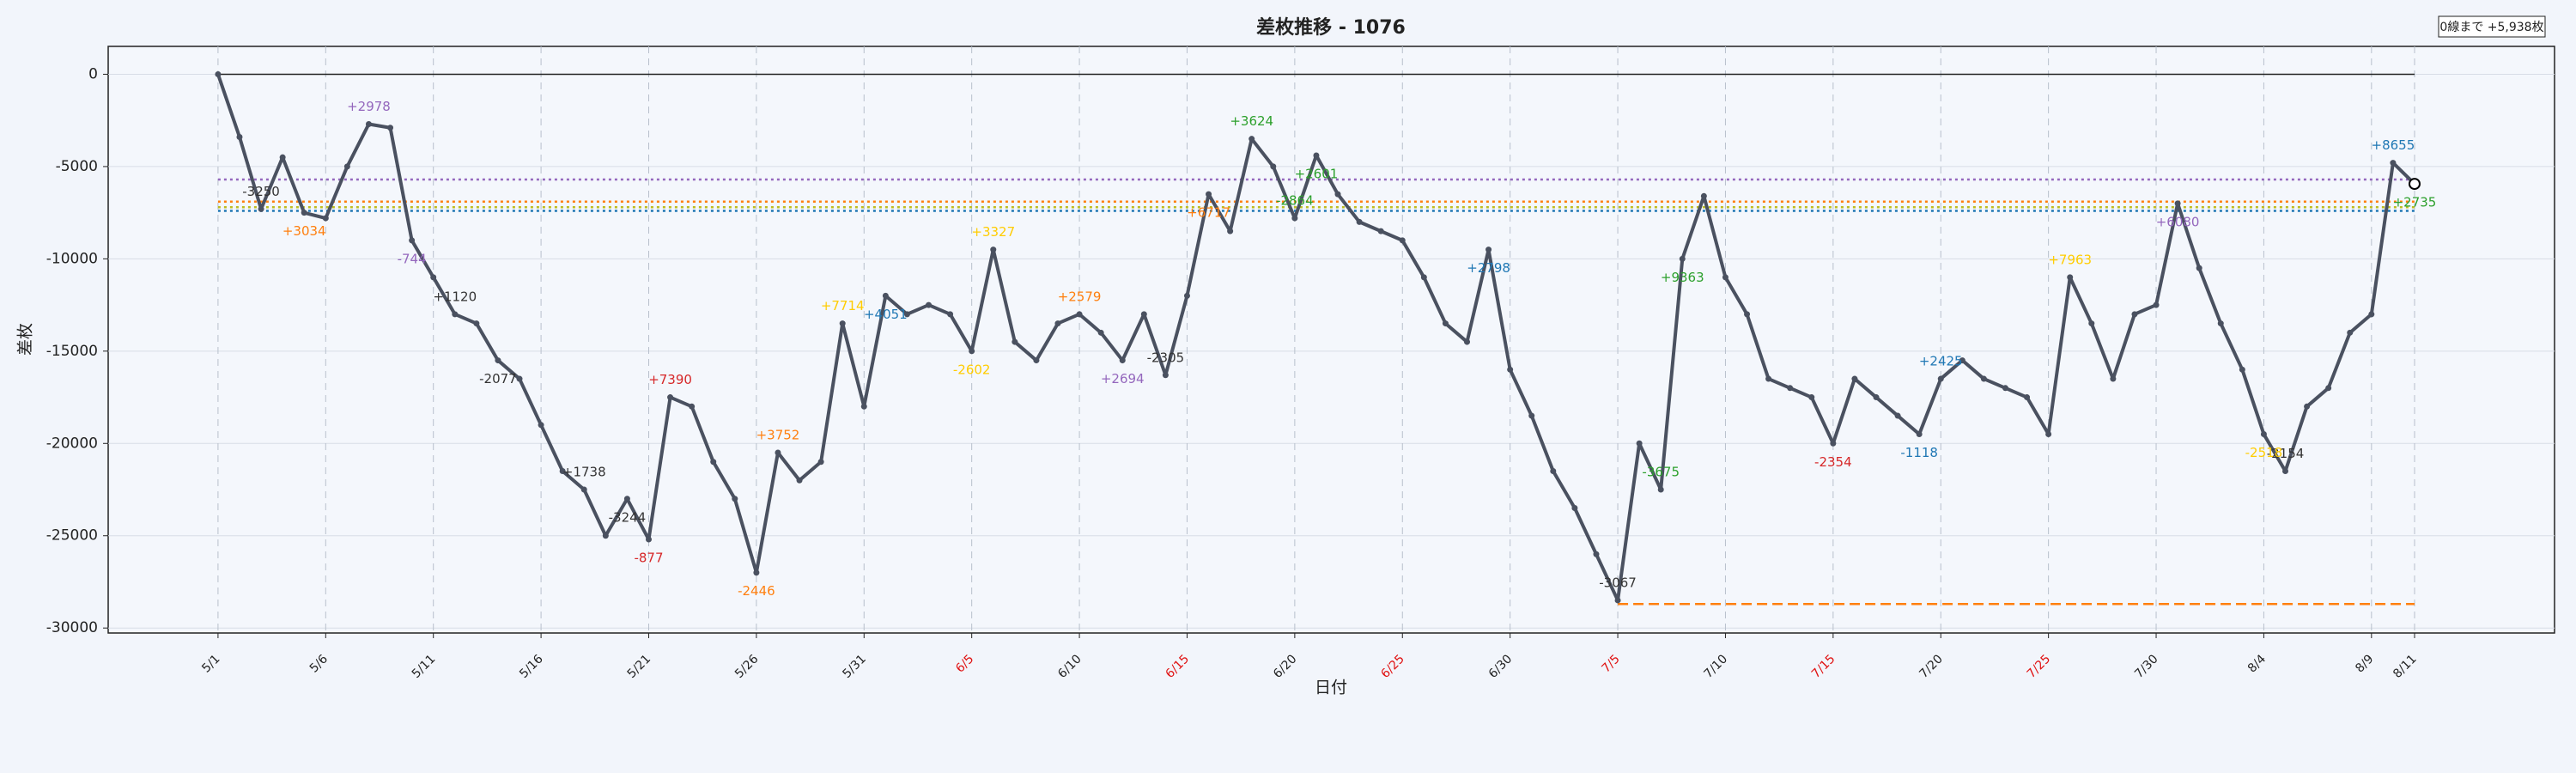 This screenshot has width=2576, height=773. What do you see at coordinates (1488, 268) in the screenshot?
I see `annotation: +2798` at bounding box center [1488, 268].